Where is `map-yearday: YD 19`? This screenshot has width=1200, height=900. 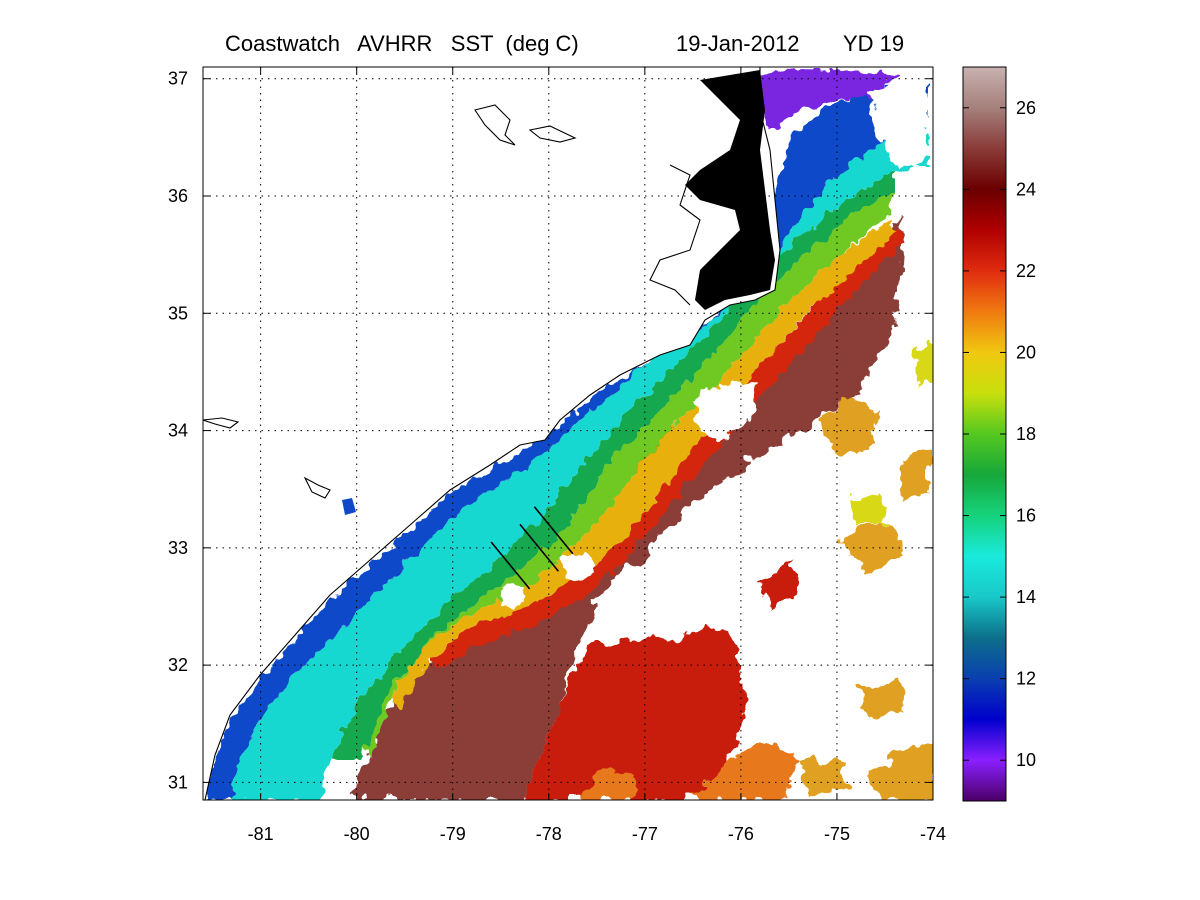 map-yearday: YD 19 is located at coordinates (873, 43).